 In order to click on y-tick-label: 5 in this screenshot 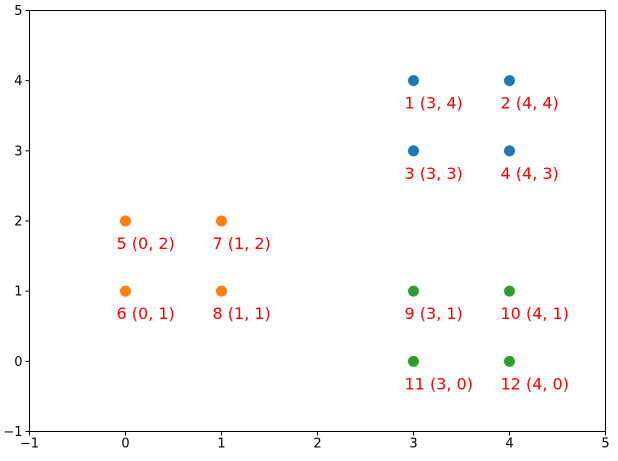, I will do `click(18, 11)`.